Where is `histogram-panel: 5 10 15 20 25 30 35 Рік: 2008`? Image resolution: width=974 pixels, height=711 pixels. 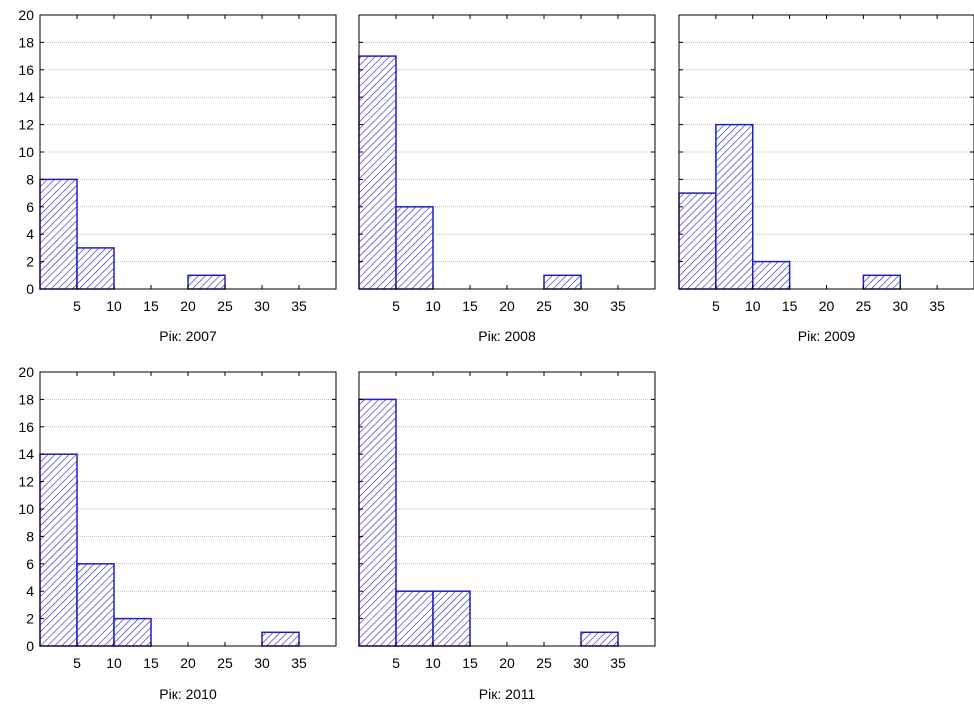
histogram-panel: 5 10 15 20 25 30 35 Рік: 2008 is located at coordinates (507, 179).